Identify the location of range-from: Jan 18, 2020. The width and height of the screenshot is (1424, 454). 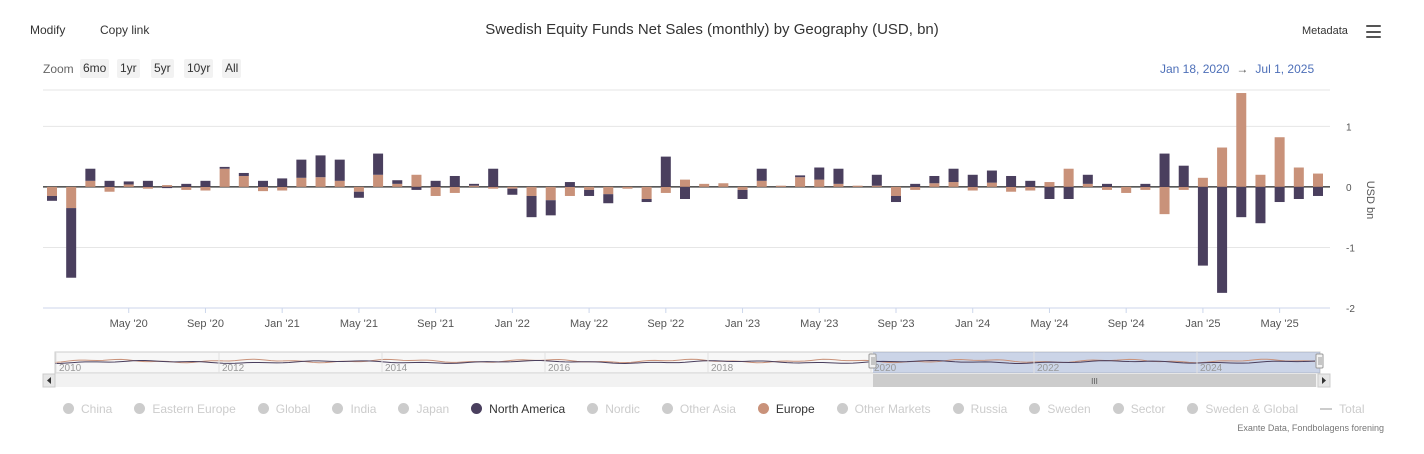
(1195, 69).